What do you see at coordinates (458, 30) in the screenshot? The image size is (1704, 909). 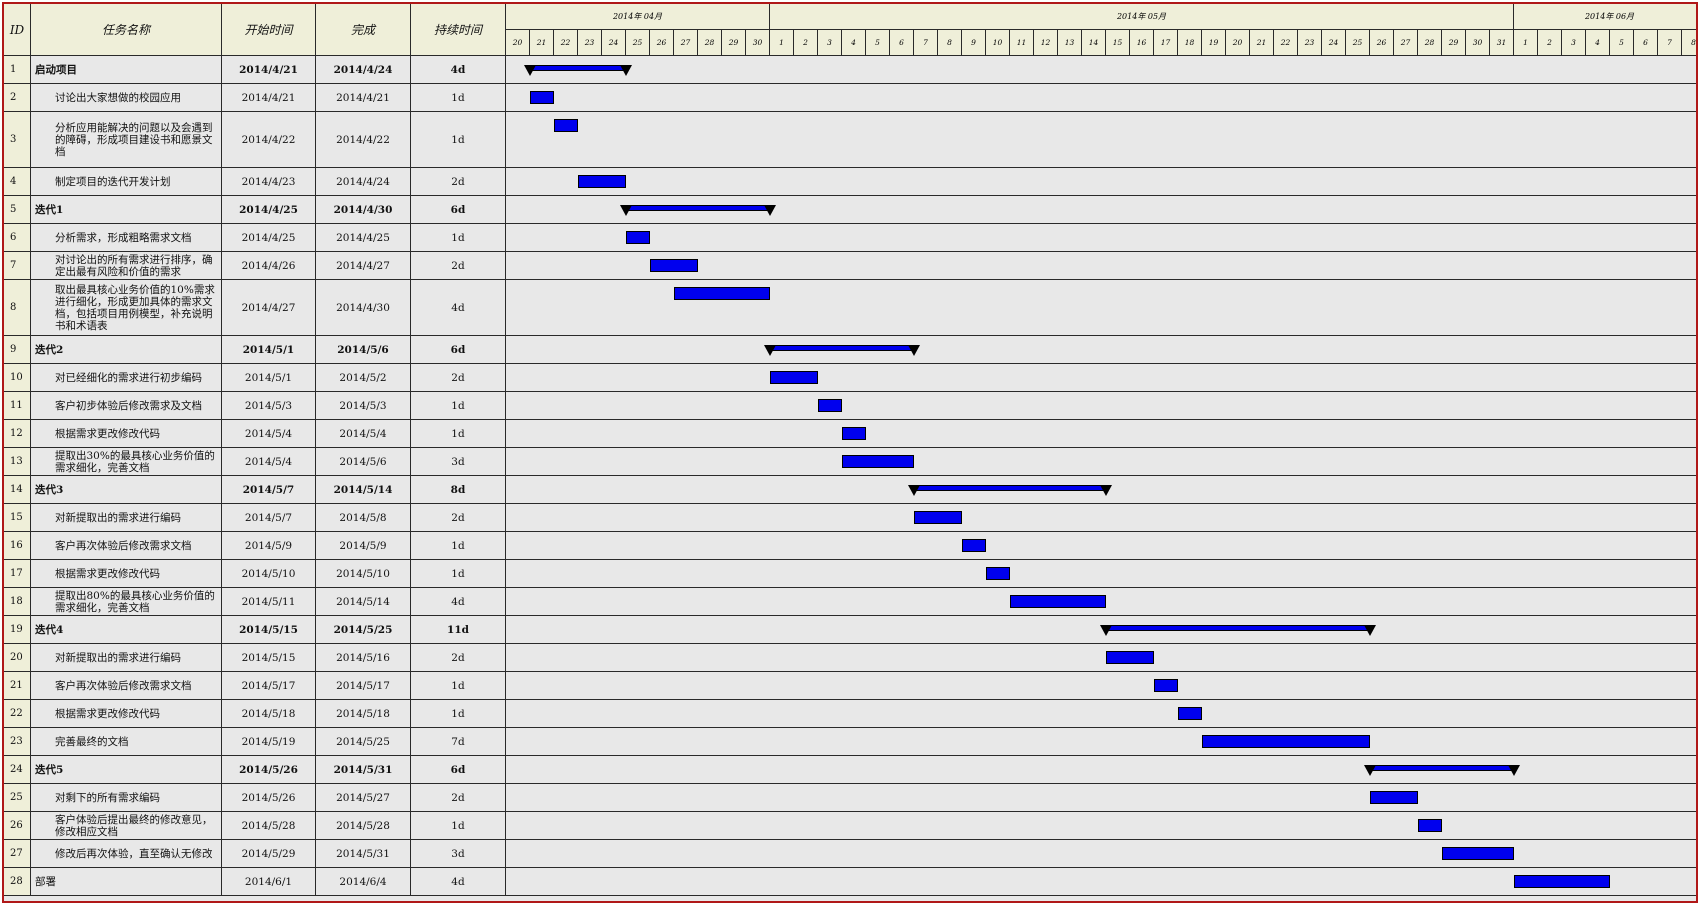 I see `column-header-duration: 持续时间` at bounding box center [458, 30].